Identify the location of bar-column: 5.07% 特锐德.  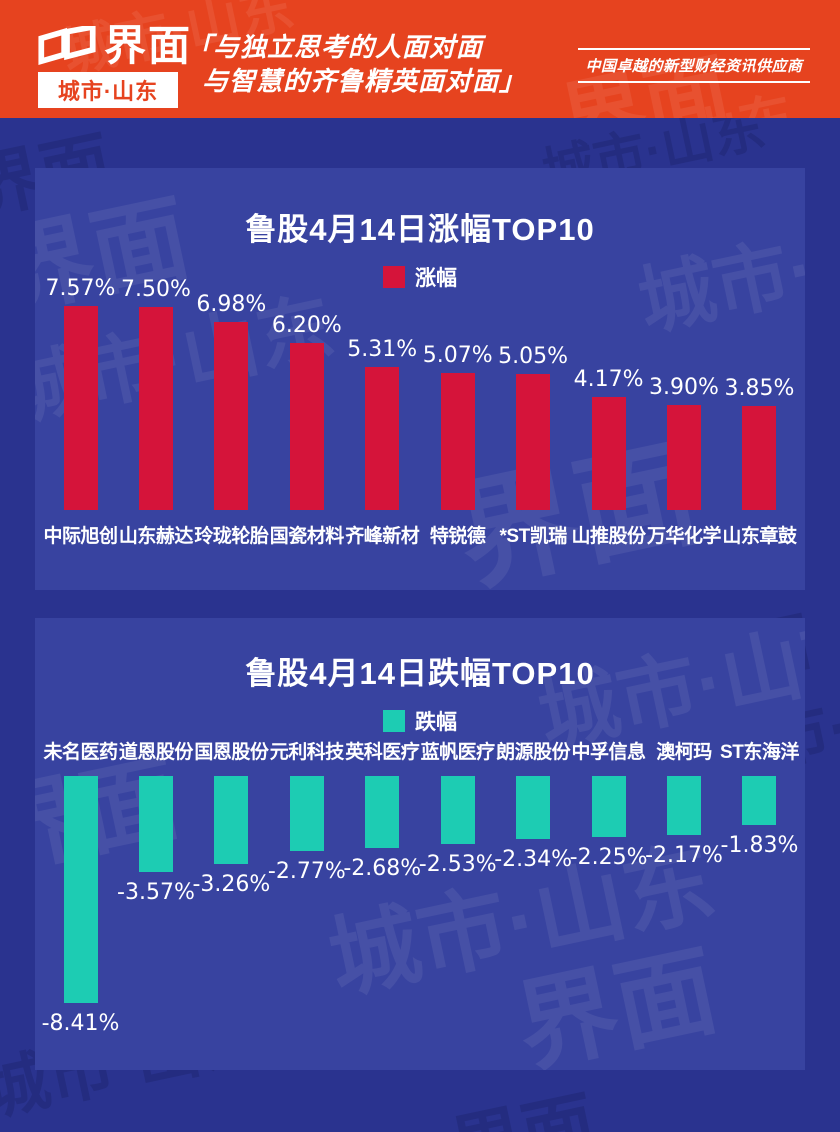
(457, 446).